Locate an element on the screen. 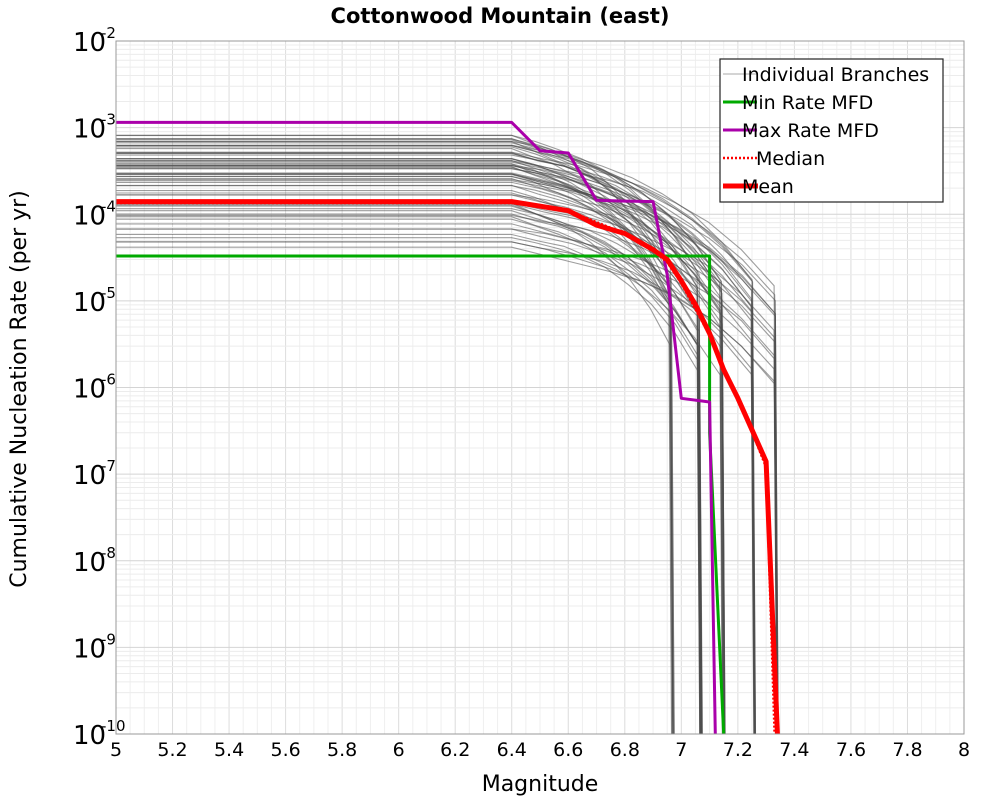 This screenshot has height=804, width=1000. y-tick-label: 10⁻⁷ is located at coordinates (94, 474).